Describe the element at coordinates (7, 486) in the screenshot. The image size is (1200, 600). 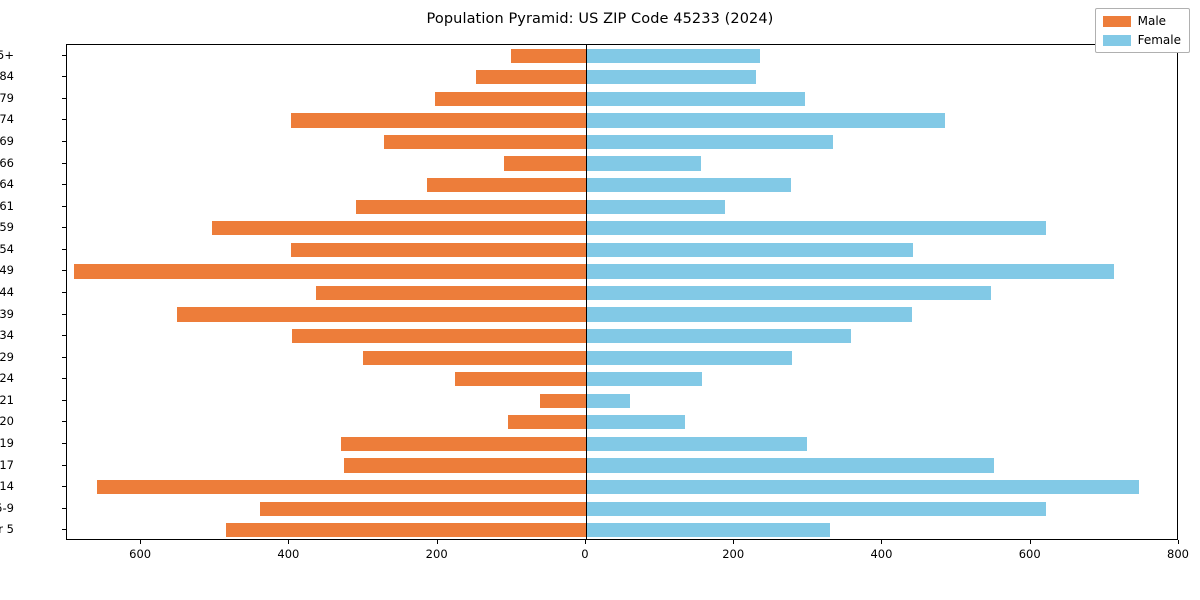
I see `y-axis-tick-label: 10-14` at that location.